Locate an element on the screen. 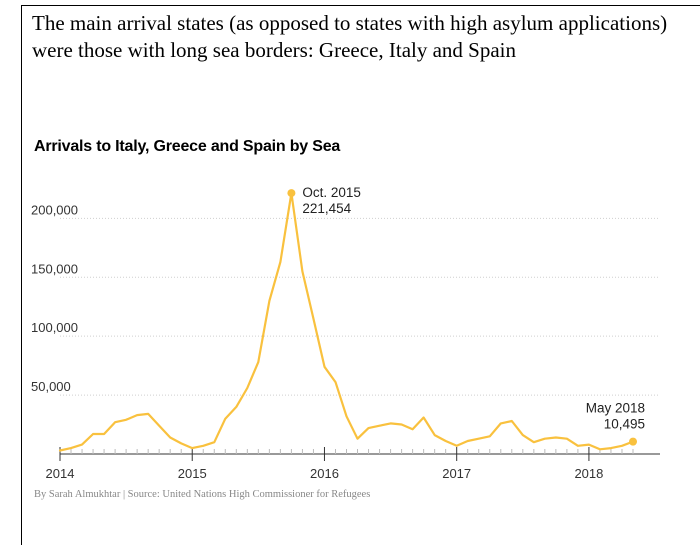 This screenshot has height=545, width=700. x-tick-label: 2018 is located at coordinates (588, 473).